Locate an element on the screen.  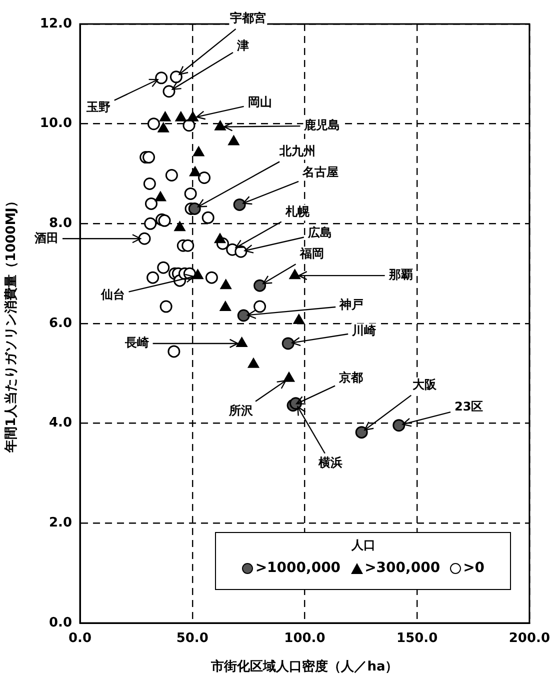
annotation: 酒田 is located at coordinates (45, 237).